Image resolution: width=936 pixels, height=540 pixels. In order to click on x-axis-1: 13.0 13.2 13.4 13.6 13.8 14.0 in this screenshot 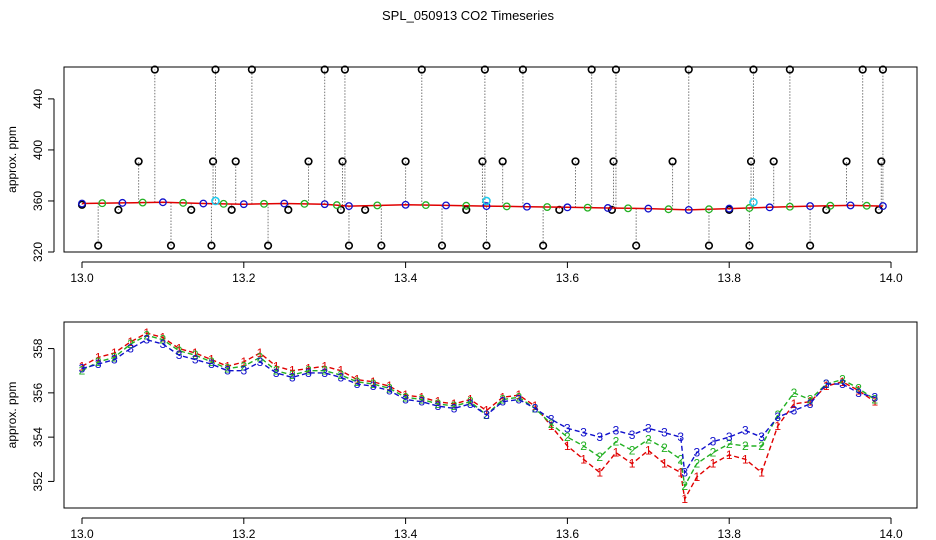, I will do `click(486, 528)`.